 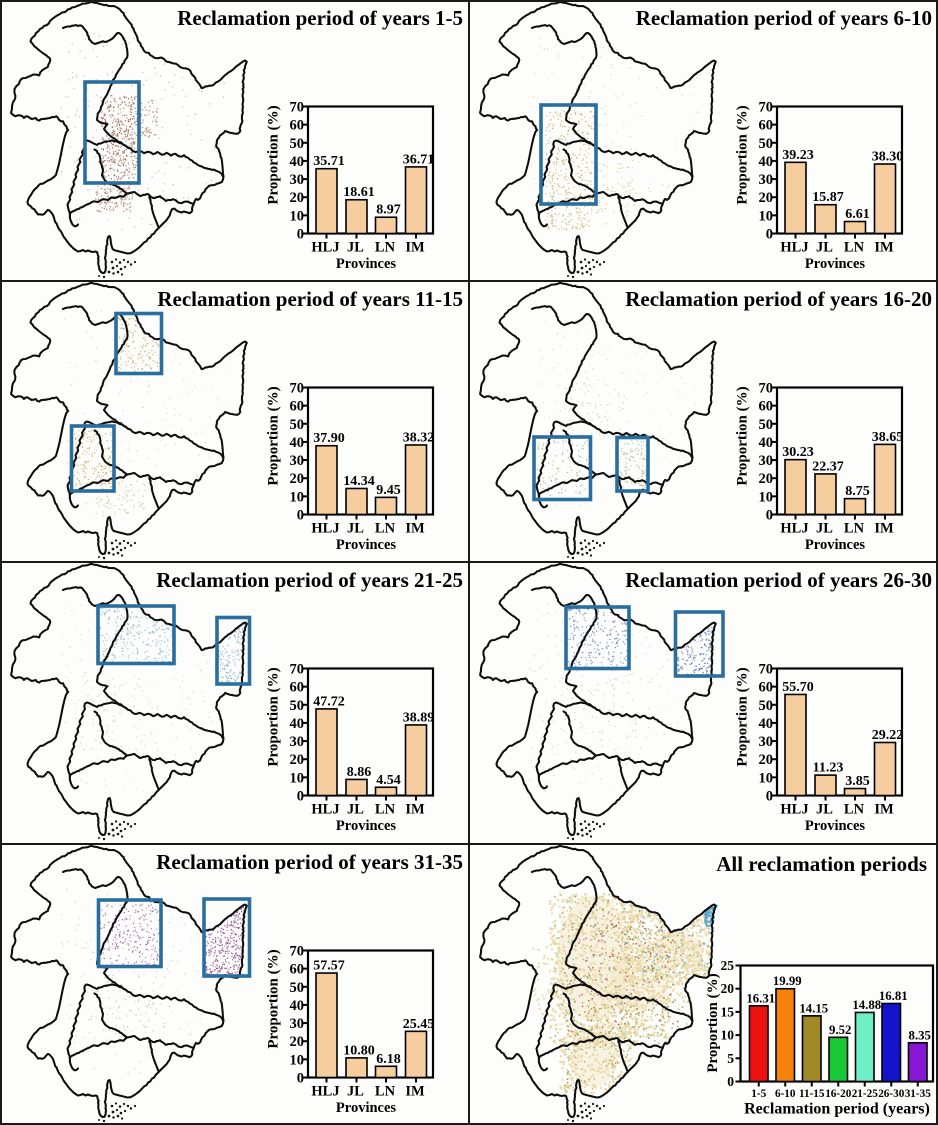 I want to click on svg-text: 19.99, so click(x=787, y=981).